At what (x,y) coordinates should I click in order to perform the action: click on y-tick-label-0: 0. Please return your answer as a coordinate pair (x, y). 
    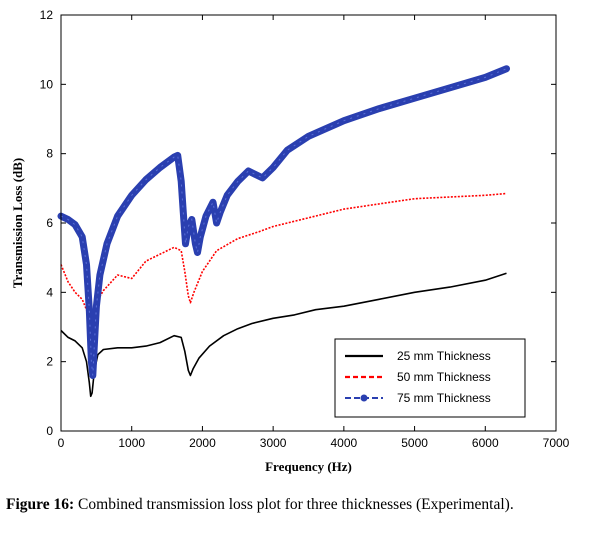
    Looking at the image, I should click on (49, 431).